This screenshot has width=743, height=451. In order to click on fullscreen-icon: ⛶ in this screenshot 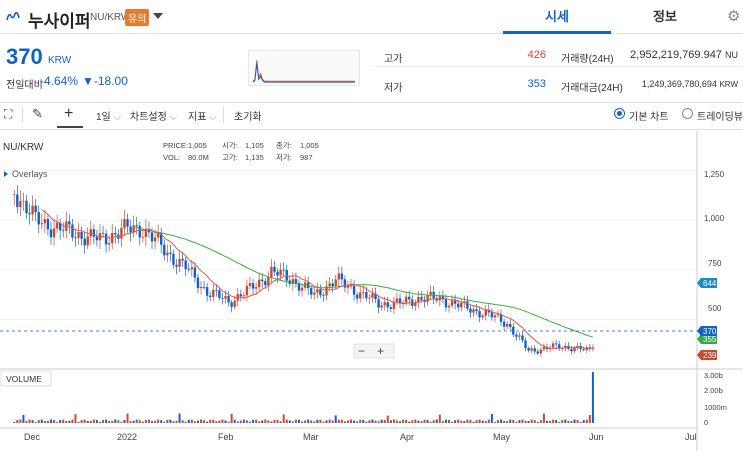, I will do `click(8, 114)`.